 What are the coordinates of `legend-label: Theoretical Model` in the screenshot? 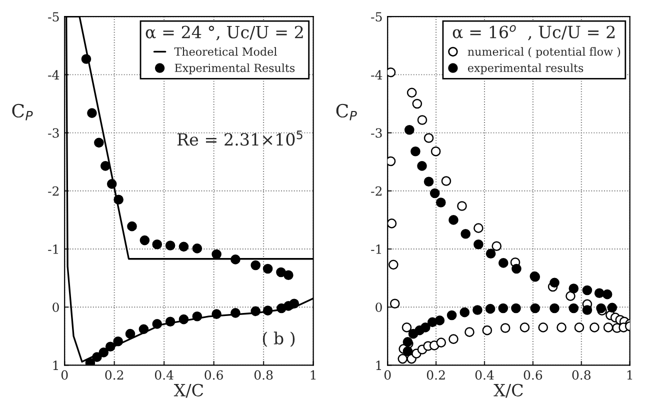 It's located at (225, 51).